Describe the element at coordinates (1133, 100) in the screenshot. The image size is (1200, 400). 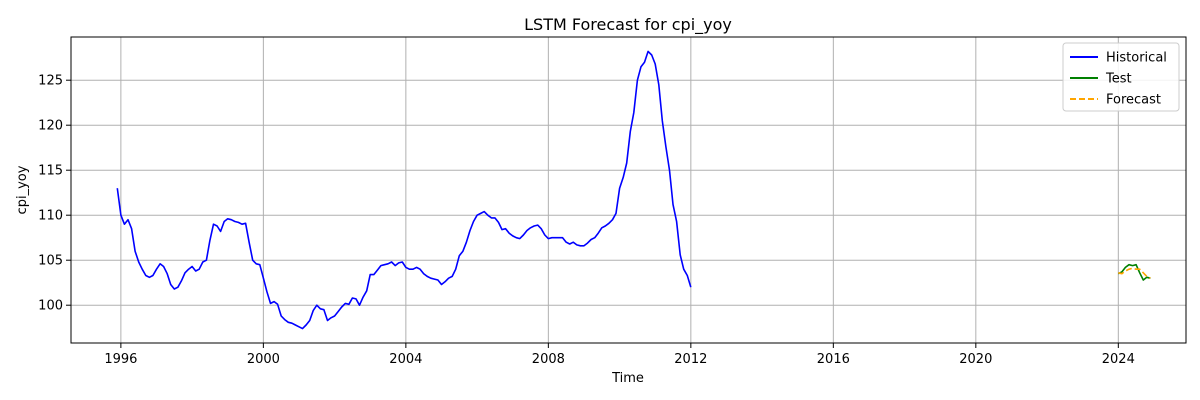
I see `legend-label-forecast: Forecast` at that location.